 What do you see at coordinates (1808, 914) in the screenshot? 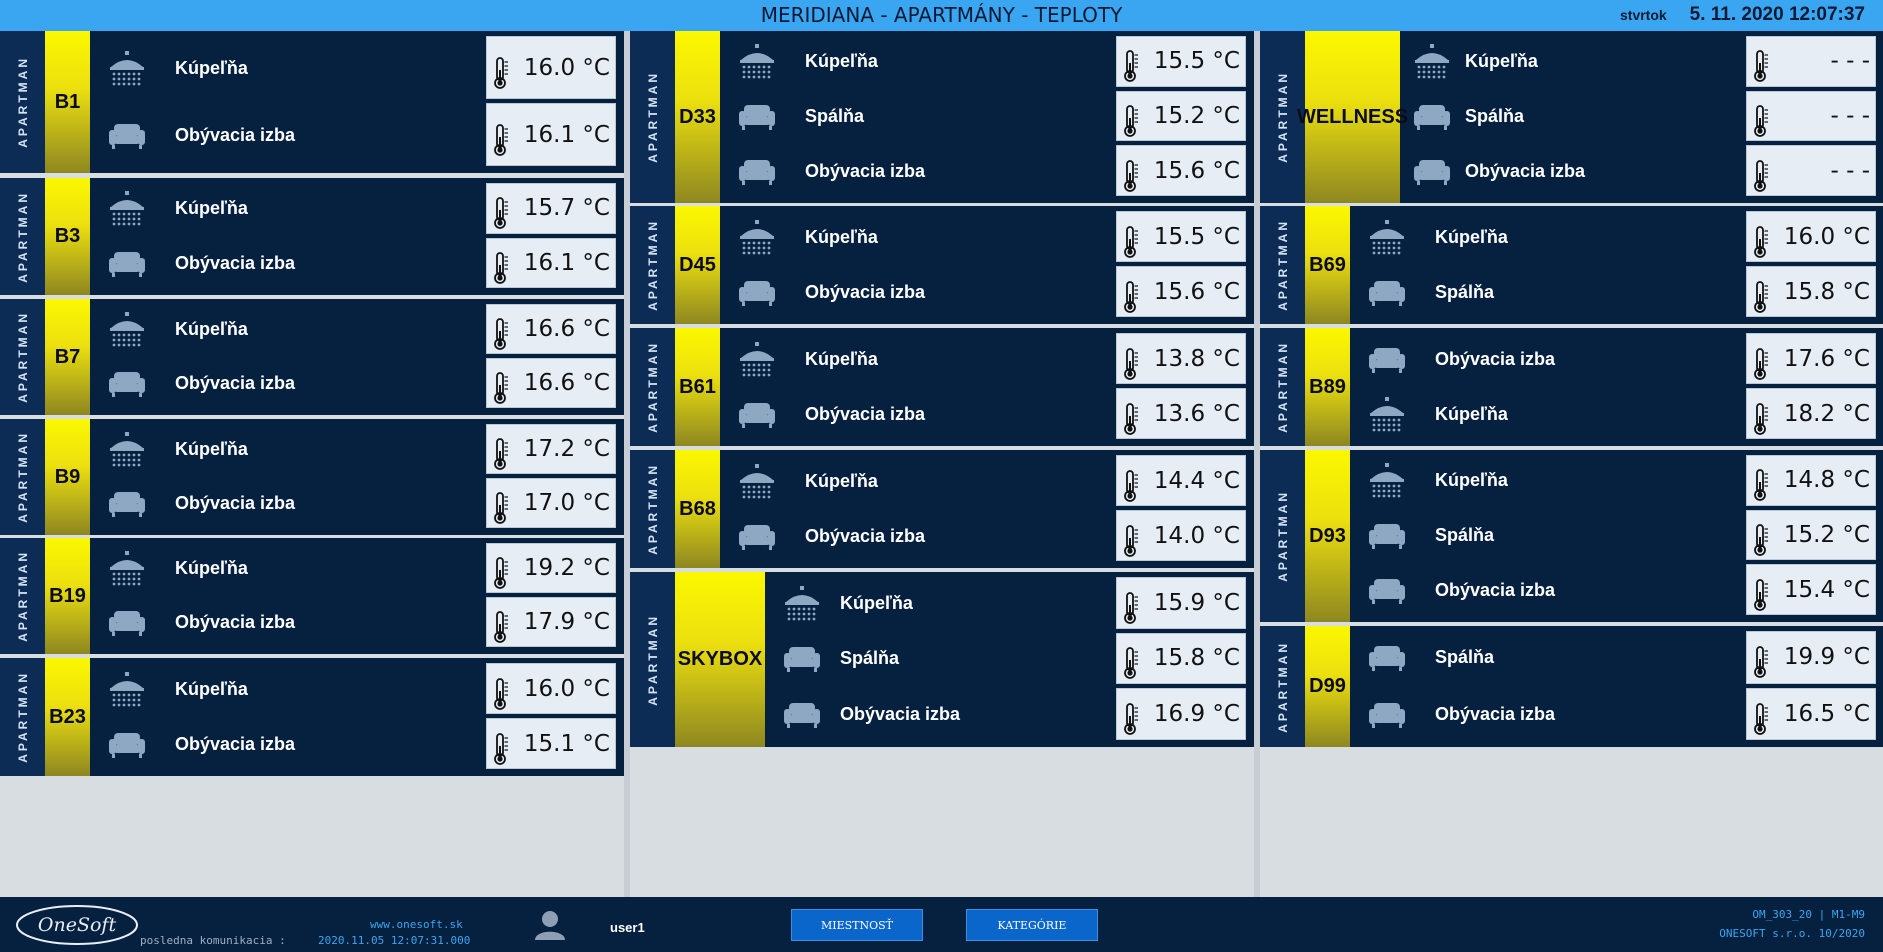
I see `version-label: OM_303_20 | M1-M9` at bounding box center [1808, 914].